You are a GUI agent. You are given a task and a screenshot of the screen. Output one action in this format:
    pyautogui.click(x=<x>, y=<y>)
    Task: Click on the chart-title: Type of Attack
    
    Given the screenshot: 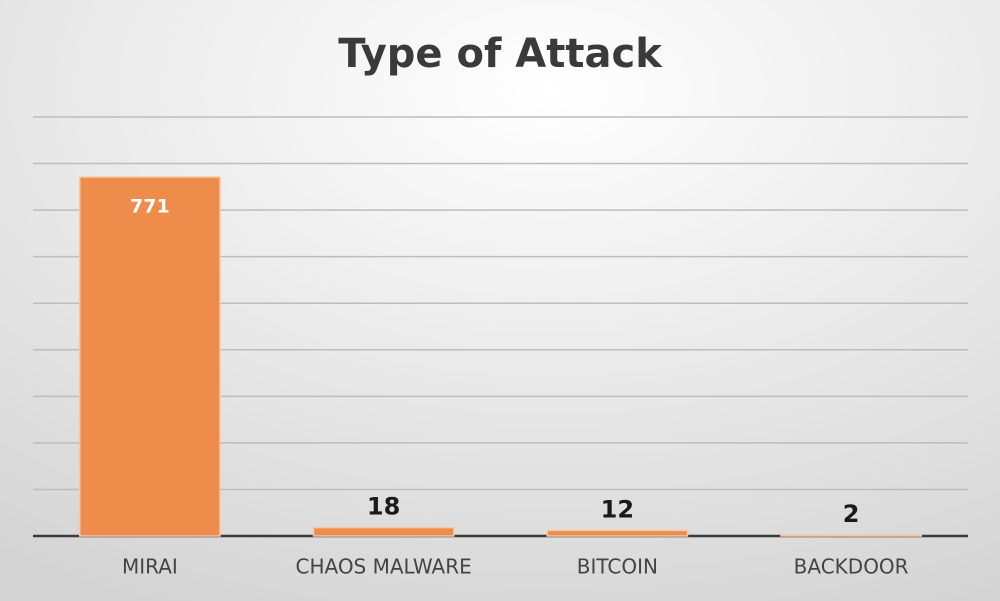 What is the action you would take?
    pyautogui.click(x=500, y=54)
    